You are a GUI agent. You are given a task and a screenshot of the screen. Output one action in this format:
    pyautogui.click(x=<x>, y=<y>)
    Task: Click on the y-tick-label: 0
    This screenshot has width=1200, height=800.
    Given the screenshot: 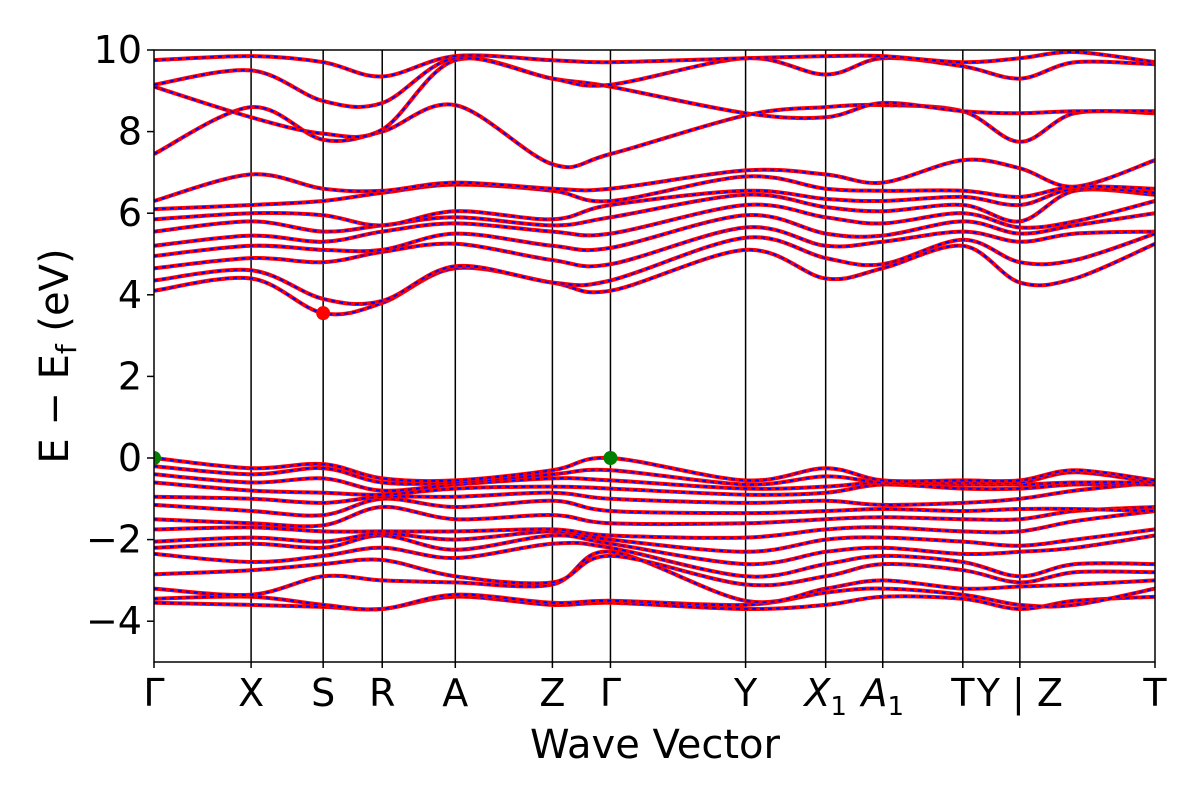 What is the action you would take?
    pyautogui.click(x=130, y=458)
    